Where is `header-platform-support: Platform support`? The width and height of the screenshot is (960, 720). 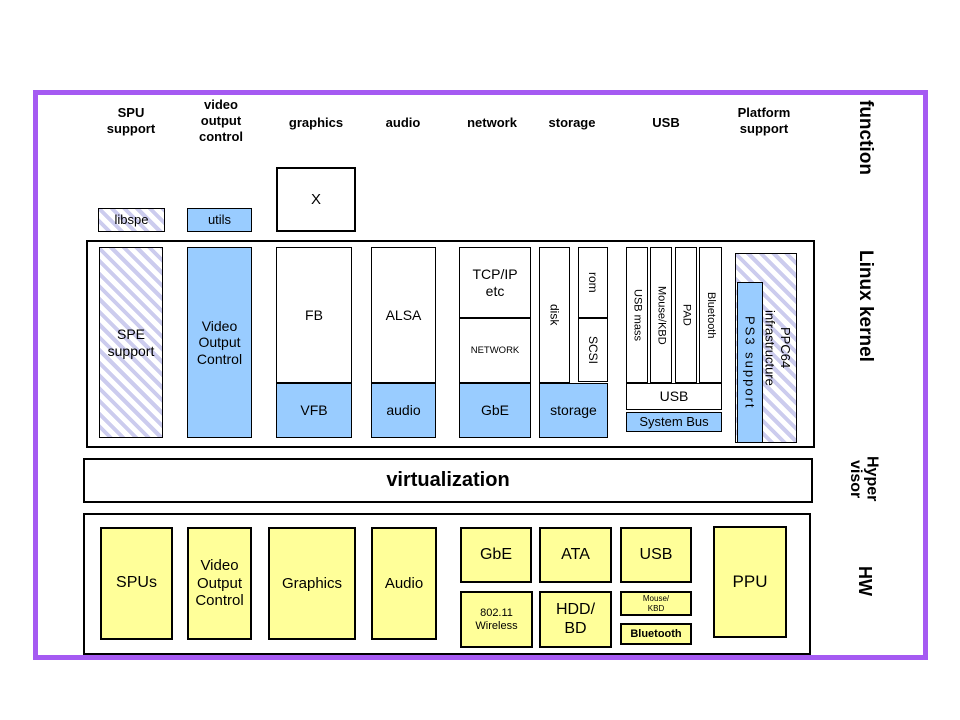
header-platform-support: Platform support is located at coordinates (764, 120).